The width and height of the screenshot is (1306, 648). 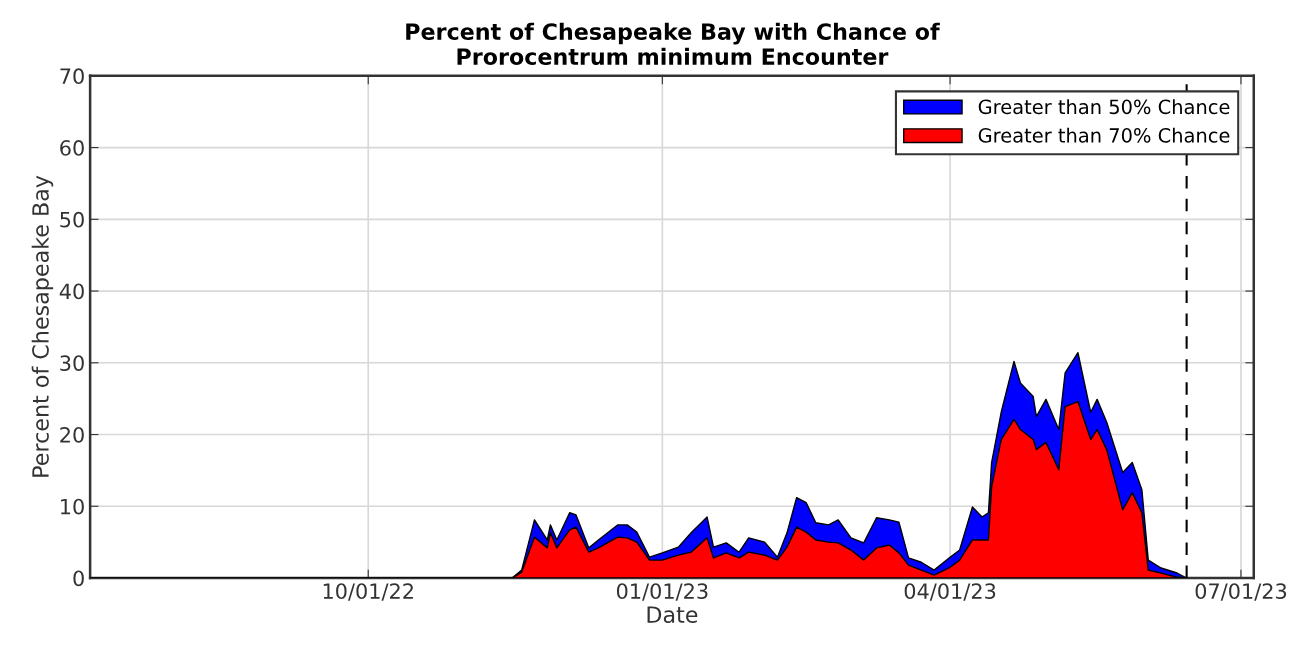 What do you see at coordinates (662, 592) in the screenshot?
I see `x-tick-label: 01/01/23` at bounding box center [662, 592].